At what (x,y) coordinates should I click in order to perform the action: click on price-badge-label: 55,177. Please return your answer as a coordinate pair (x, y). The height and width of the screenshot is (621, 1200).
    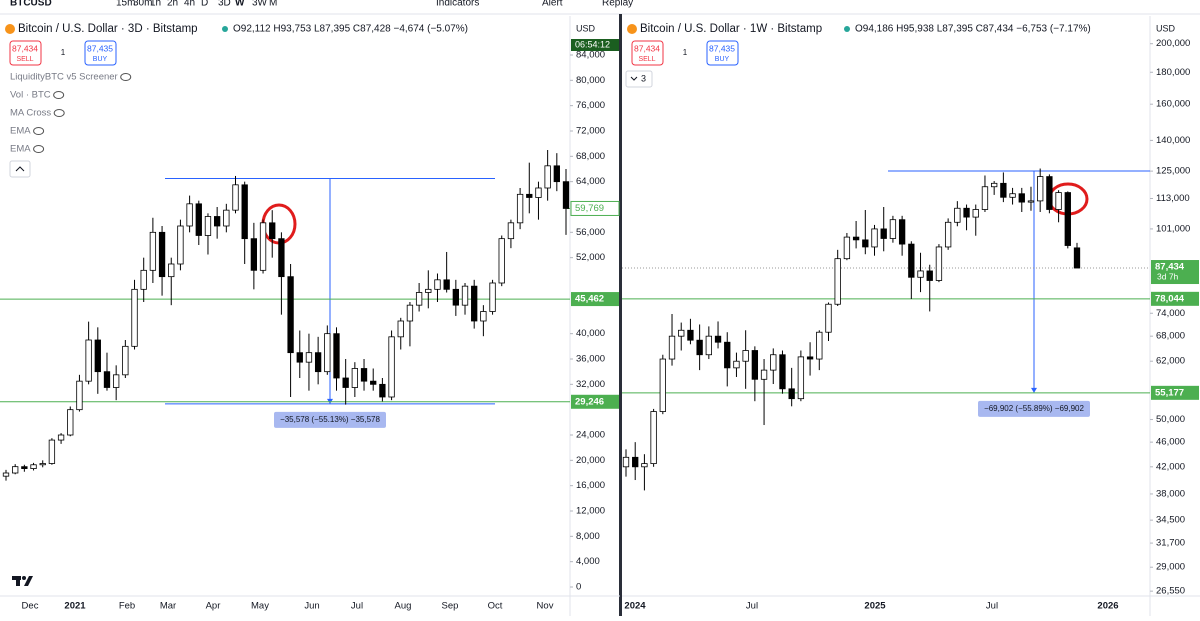
    Looking at the image, I should click on (1169, 392).